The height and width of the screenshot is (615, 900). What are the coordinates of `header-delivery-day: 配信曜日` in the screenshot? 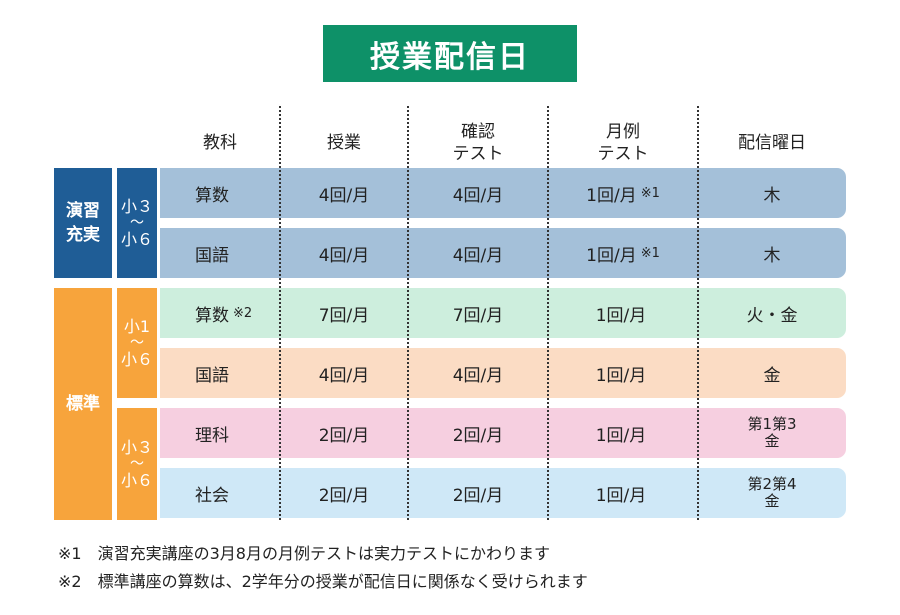 It's located at (772, 143).